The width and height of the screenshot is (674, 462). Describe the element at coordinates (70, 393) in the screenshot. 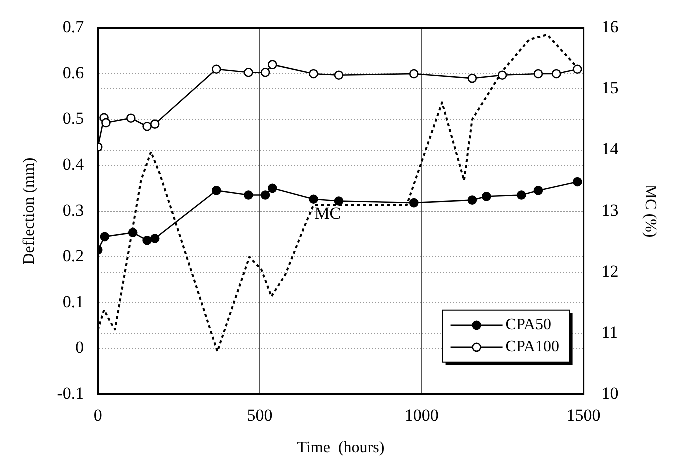

I see `y-tick-label: -0.1` at that location.